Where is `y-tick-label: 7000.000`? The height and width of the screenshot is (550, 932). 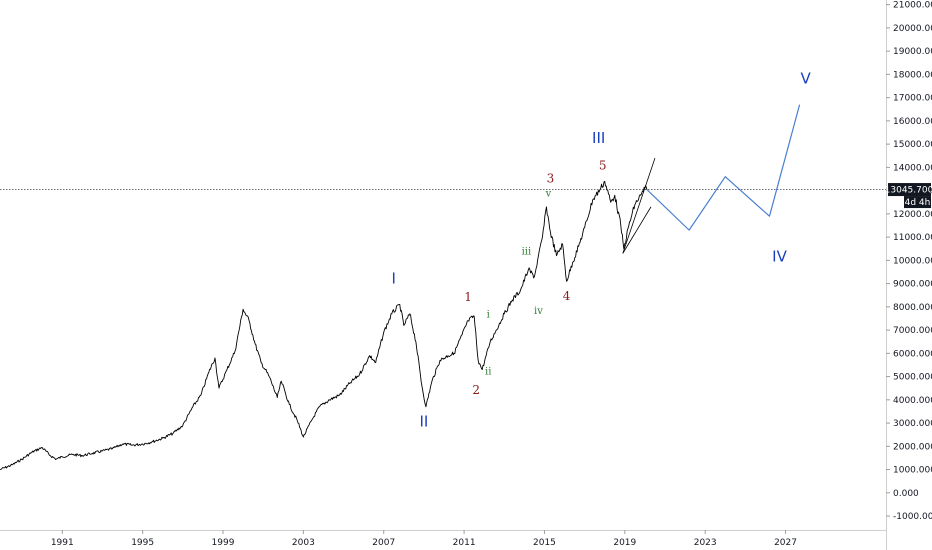 y-tick-label: 7000.000 is located at coordinates (912, 331).